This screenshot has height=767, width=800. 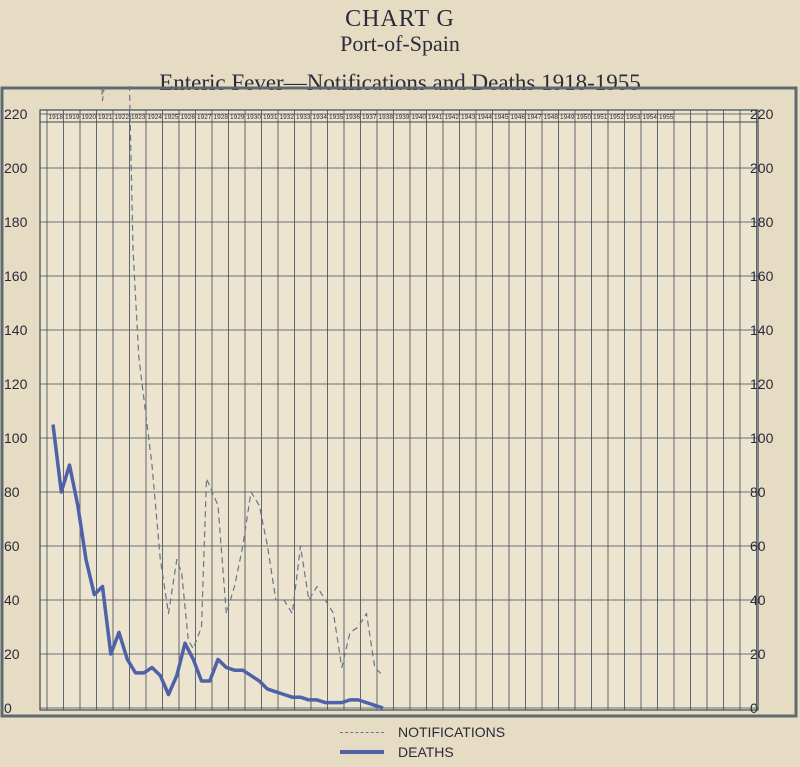 I want to click on y-tick-label-right: 180, so click(x=762, y=222).